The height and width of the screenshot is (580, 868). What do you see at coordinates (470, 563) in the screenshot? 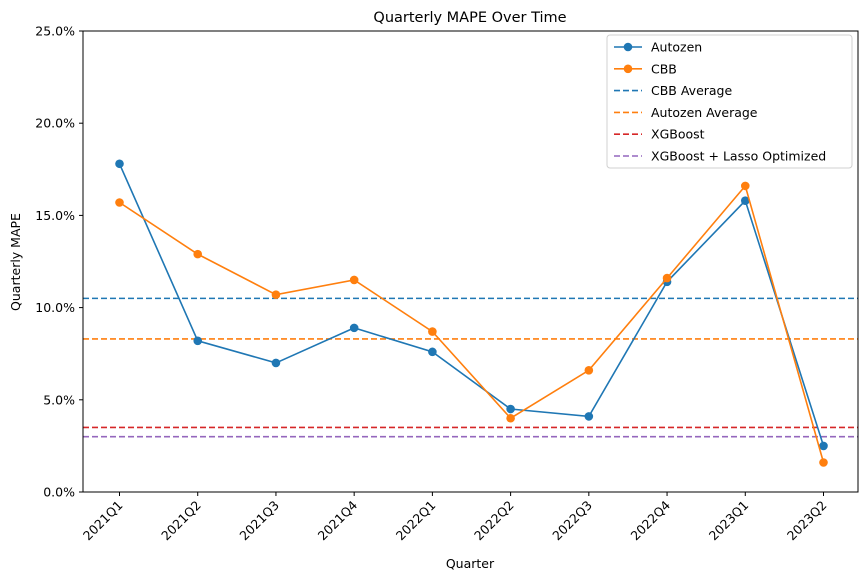
I see `x-axis-label: Quarter` at bounding box center [470, 563].